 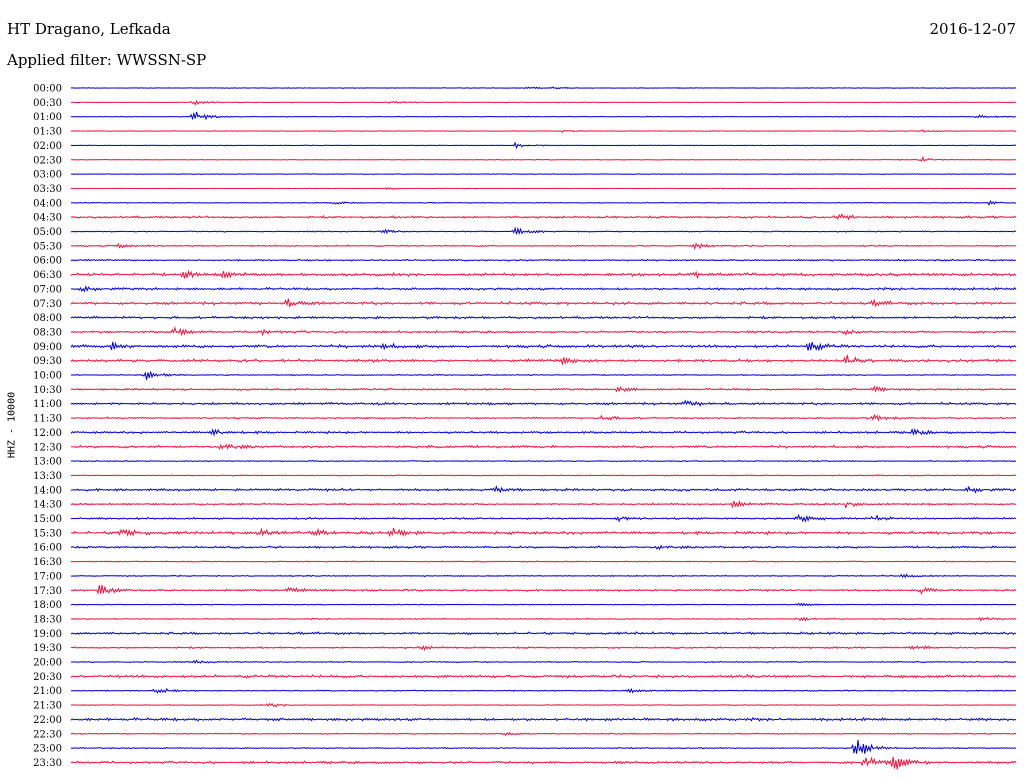 I want to click on hour-label-1130: 11:30, so click(x=47, y=419).